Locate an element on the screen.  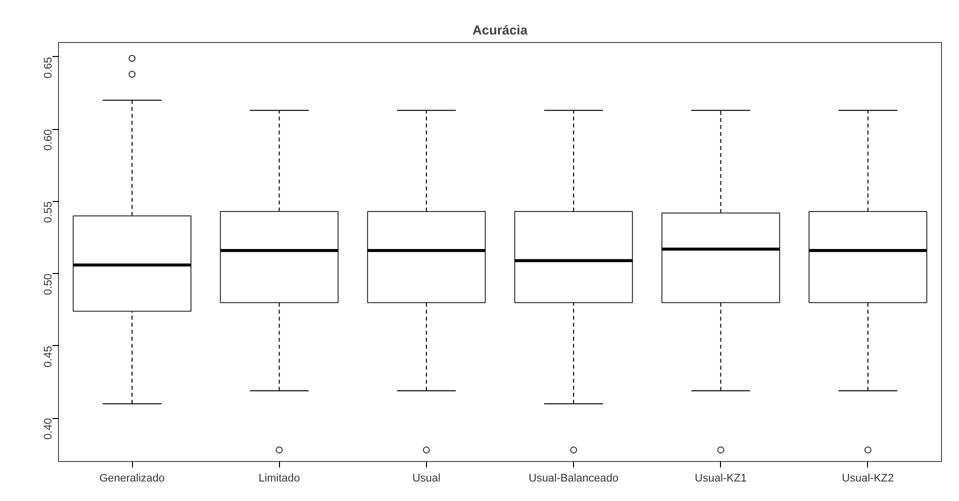
x-tick-label: Usual-Balanceado is located at coordinates (573, 478).